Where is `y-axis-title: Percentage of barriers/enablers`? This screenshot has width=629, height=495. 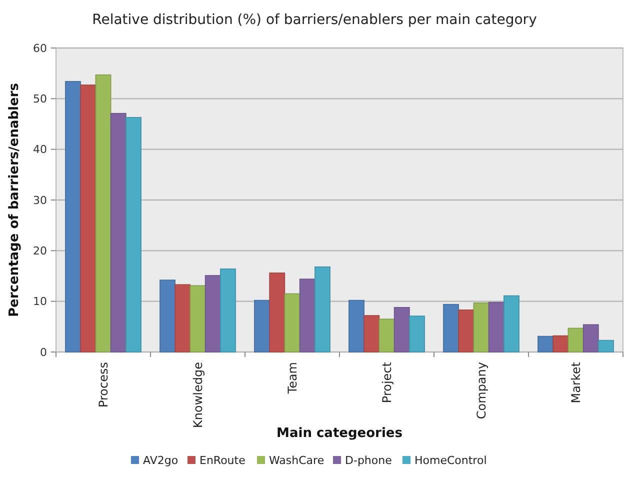 y-axis-title: Percentage of barriers/enablers is located at coordinates (14, 199).